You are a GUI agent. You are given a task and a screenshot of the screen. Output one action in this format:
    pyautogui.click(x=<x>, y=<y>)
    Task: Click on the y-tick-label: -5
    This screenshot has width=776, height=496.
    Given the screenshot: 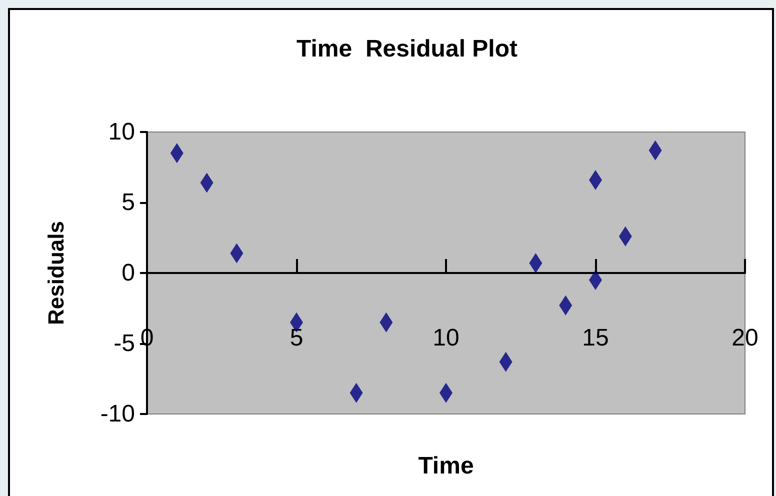 What is the action you would take?
    pyautogui.click(x=124, y=343)
    